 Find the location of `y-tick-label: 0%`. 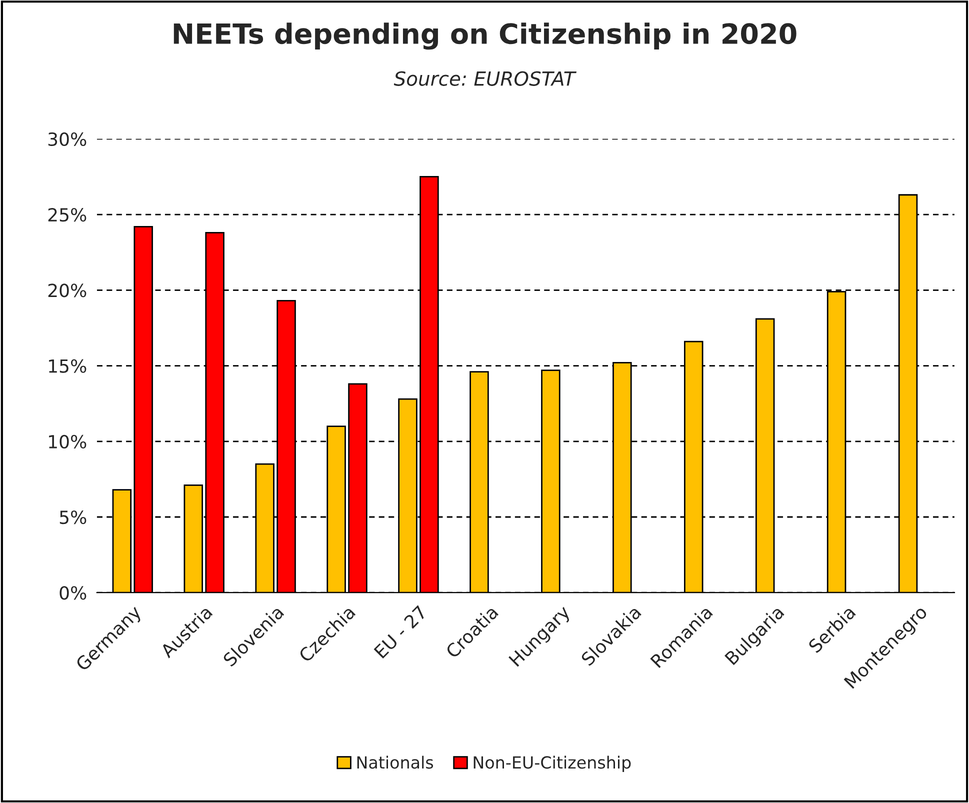

y-tick-label: 0% is located at coordinates (73, 593).